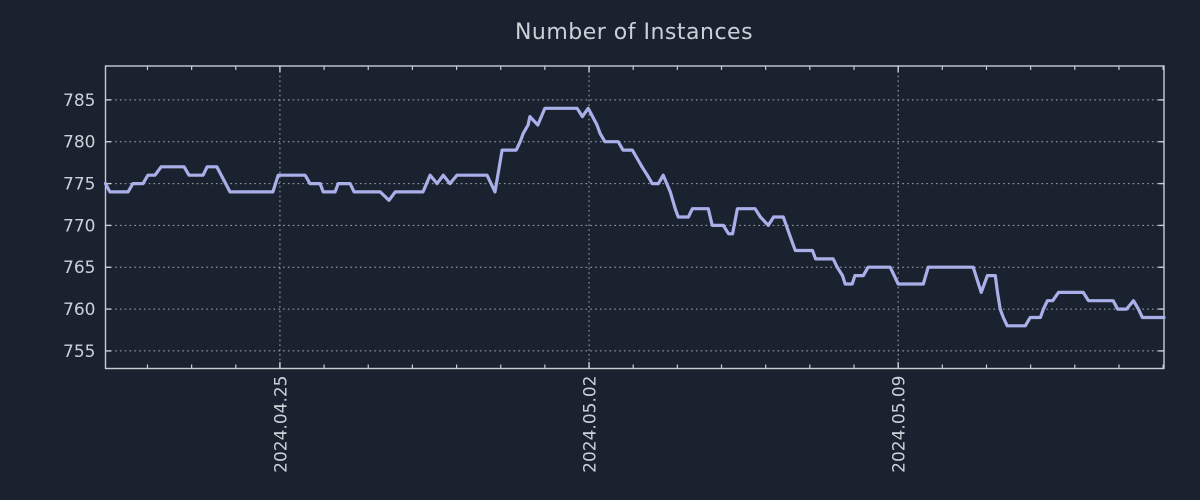 This screenshot has height=500, width=1200. What do you see at coordinates (79, 101) in the screenshot?
I see `y-tick-label: 785` at bounding box center [79, 101].